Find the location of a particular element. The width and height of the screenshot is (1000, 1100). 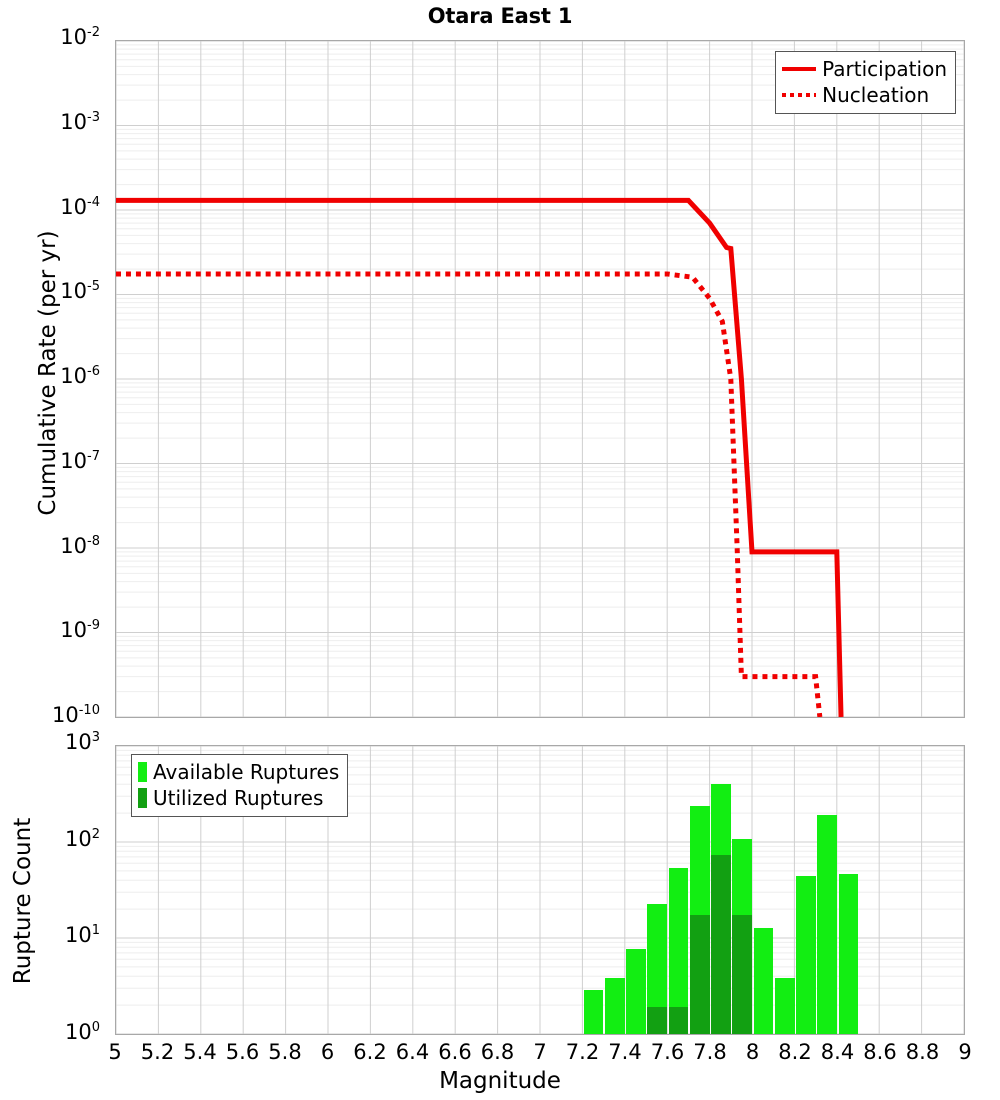

x-tick-label: 5.8 is located at coordinates (285, 1052).